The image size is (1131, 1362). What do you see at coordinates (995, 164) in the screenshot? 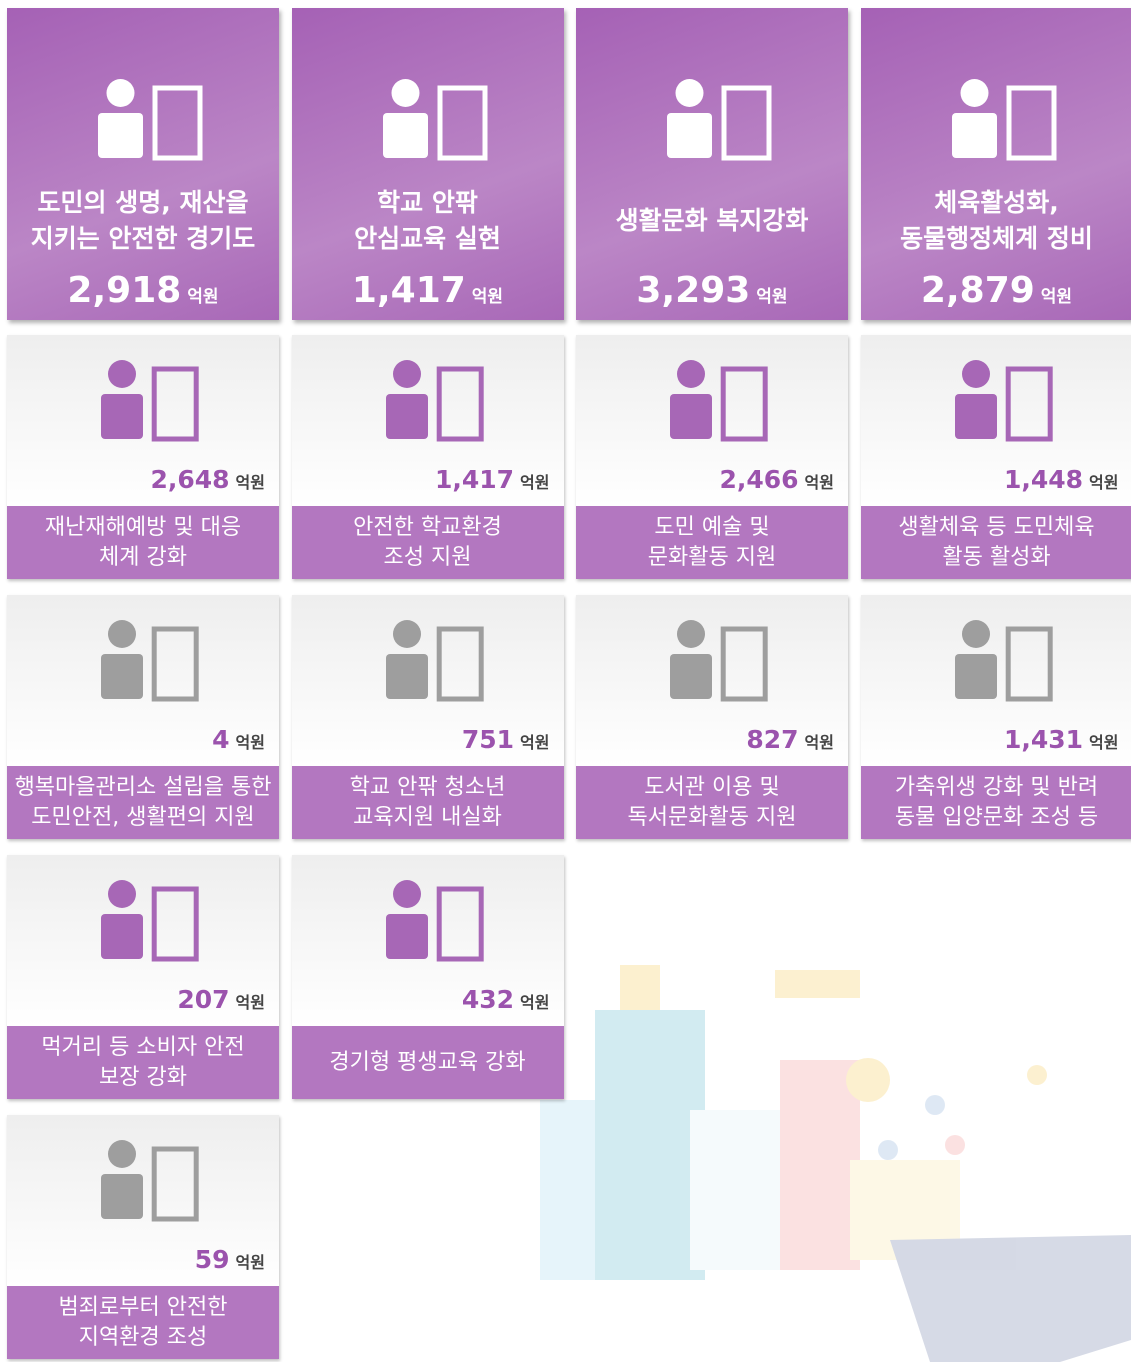
I see `category-header: 체육활성화, 동물행정체계 정비 2,879 억원` at bounding box center [995, 164].